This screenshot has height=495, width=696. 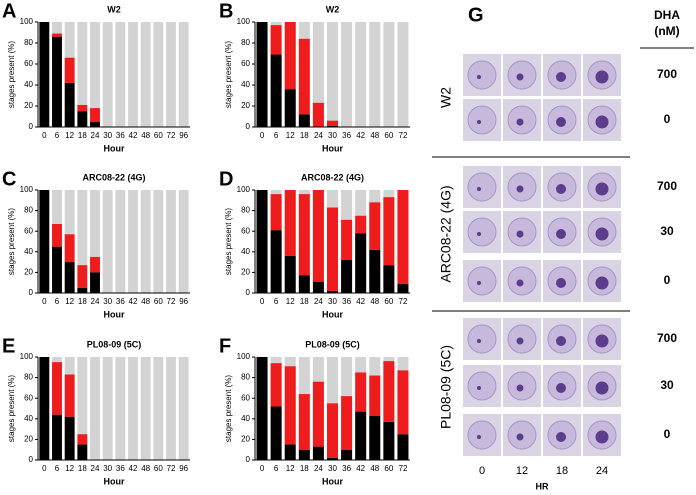 What do you see at coordinates (446, 387) in the screenshot?
I see `group-label: PL08-09 (5C)` at bounding box center [446, 387].